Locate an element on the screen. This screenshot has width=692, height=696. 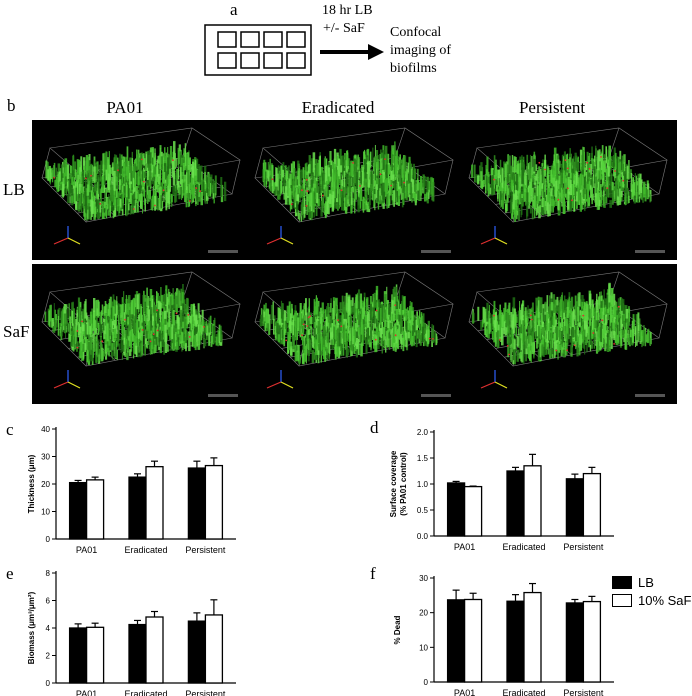
y-tick-label: 0.0 is located at coordinates (423, 536).